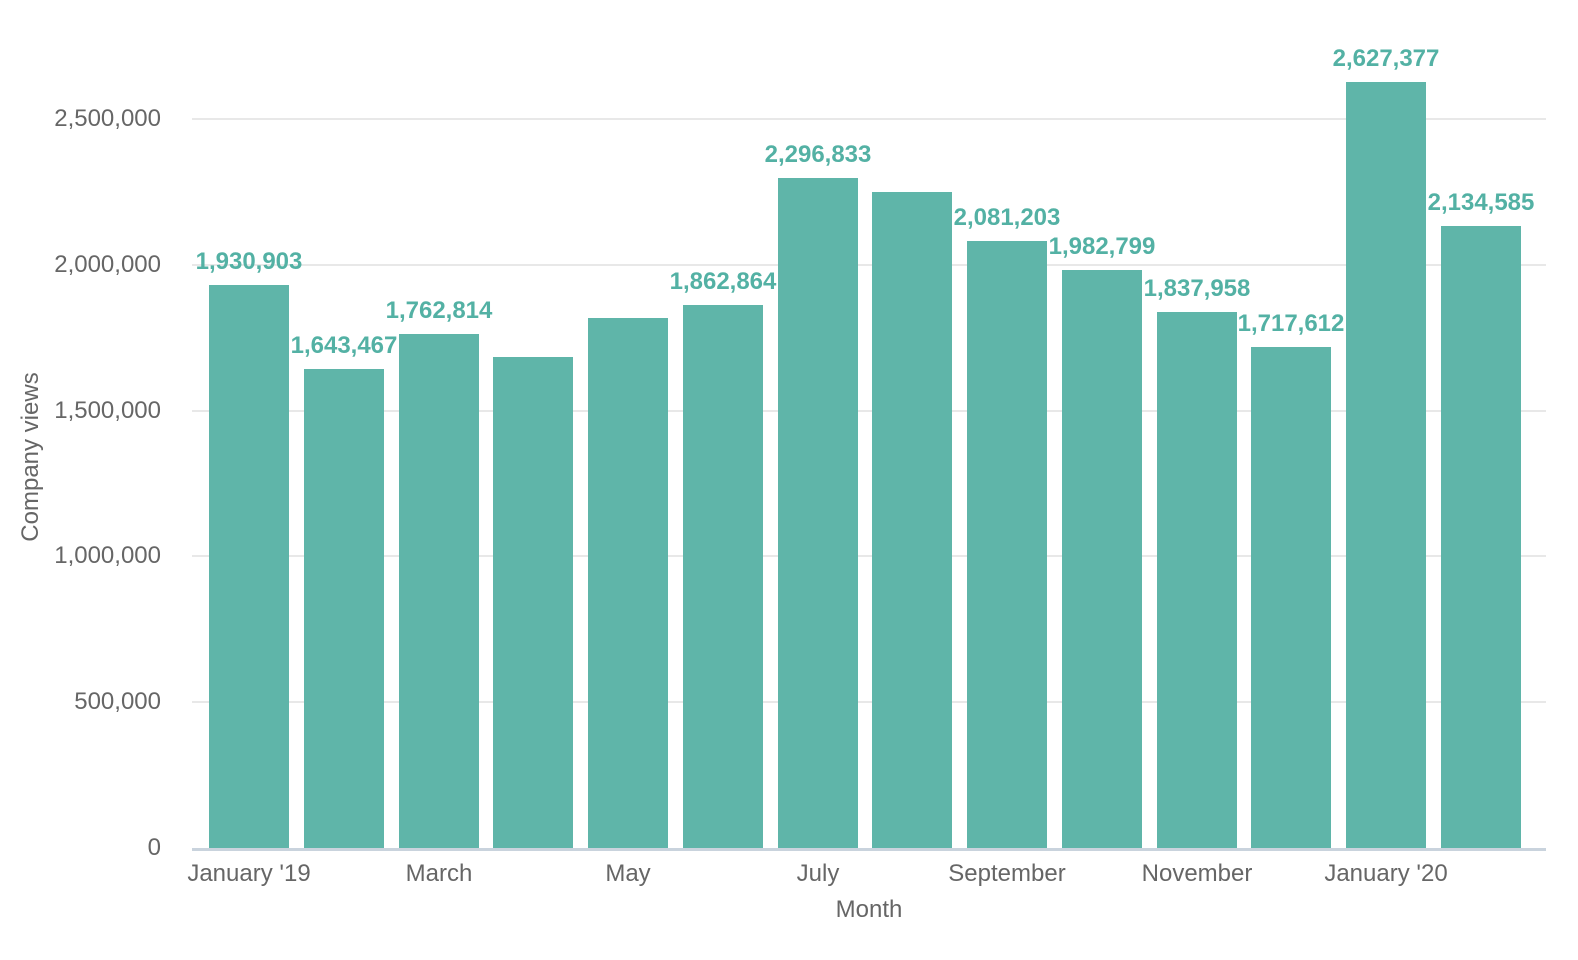 The width and height of the screenshot is (1578, 960). I want to click on data-label-december: 1,717,612, so click(1291, 323).